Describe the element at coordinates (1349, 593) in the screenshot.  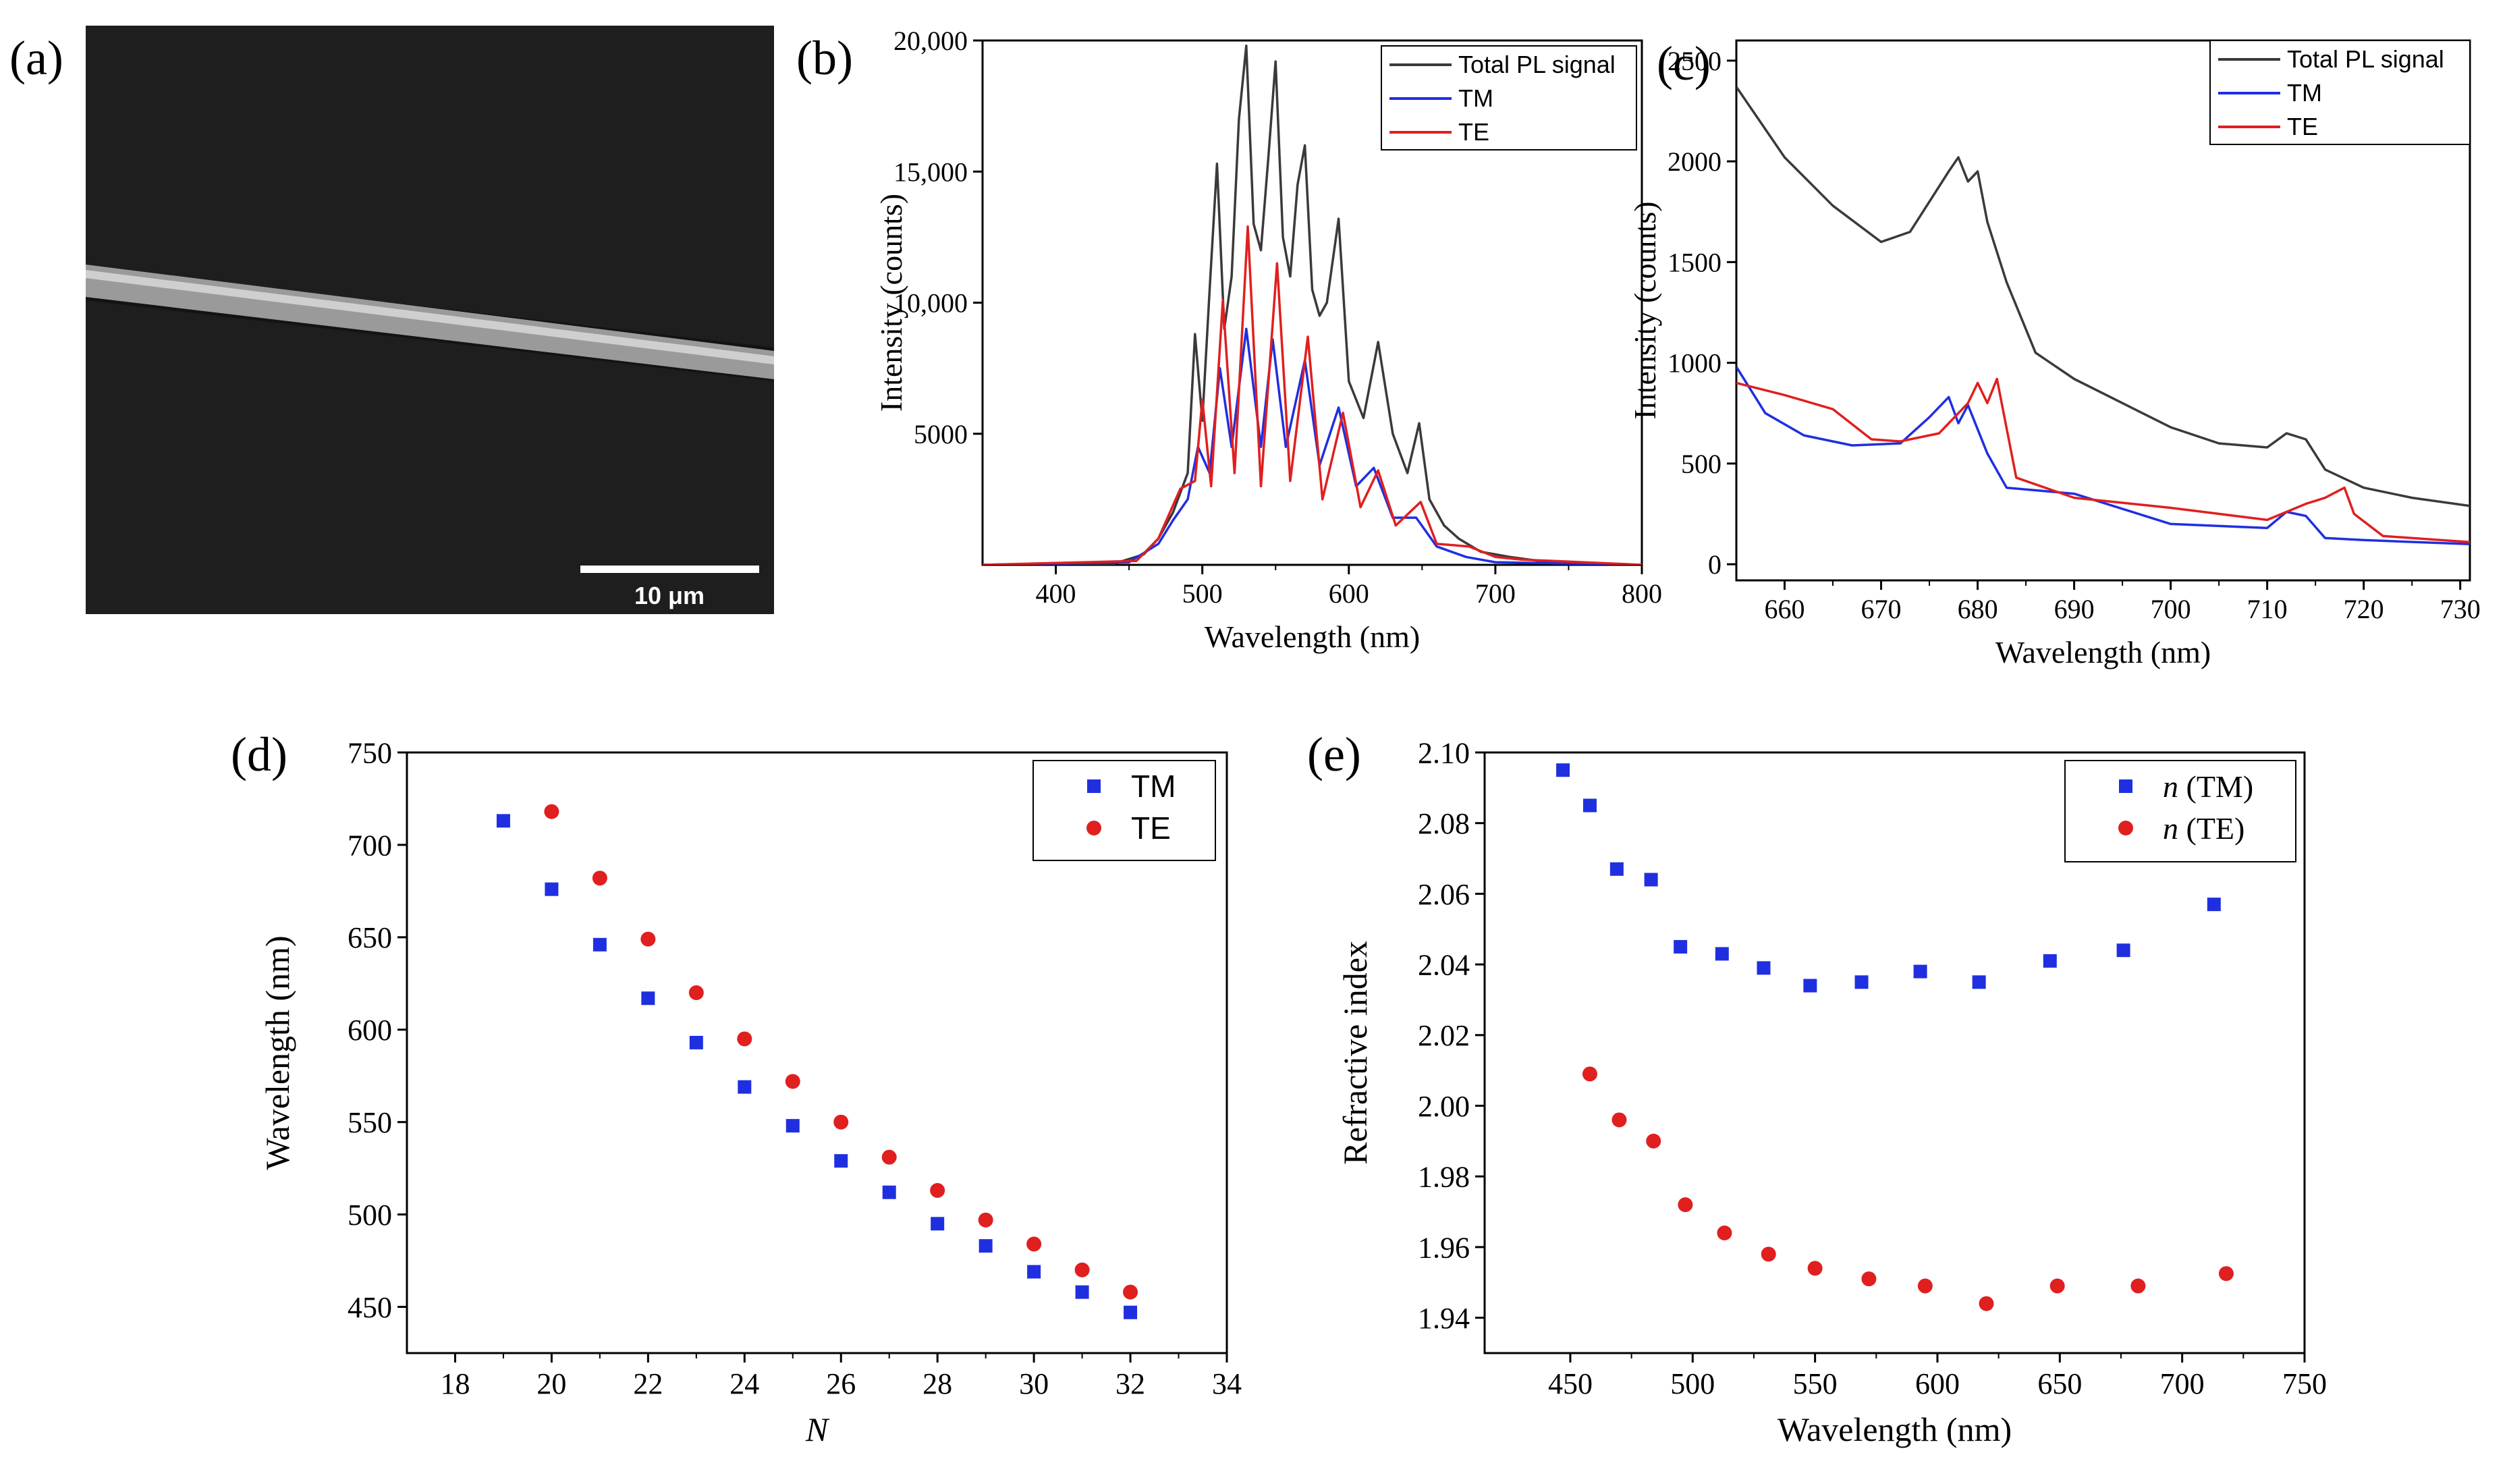
I see `x-tick-label: 600` at that location.